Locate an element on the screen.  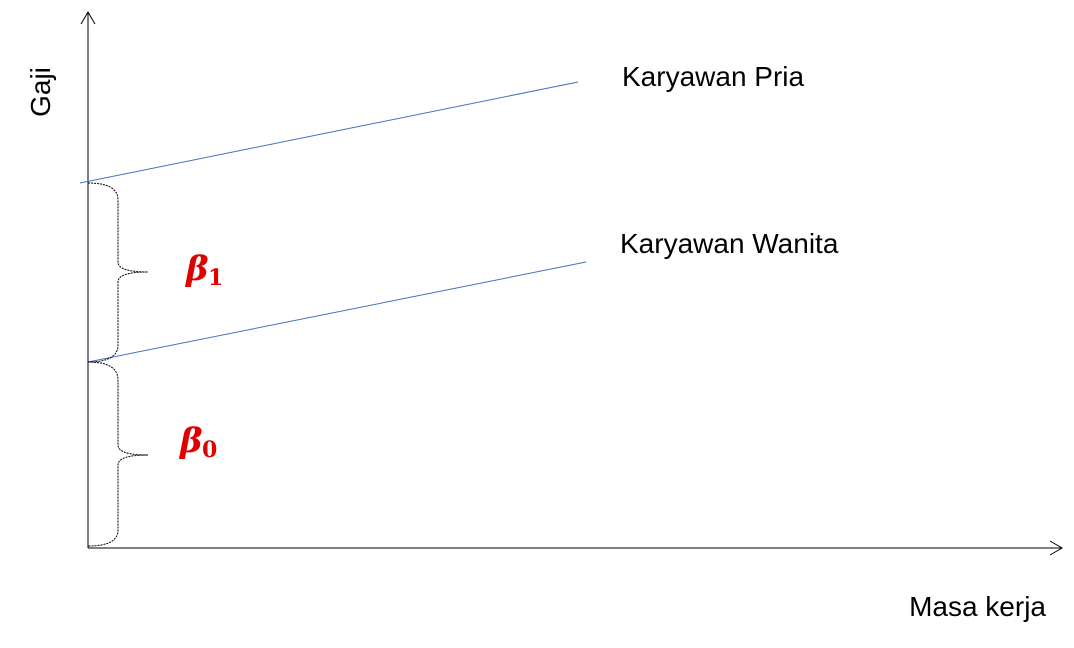
line-label: Karyawan Pria is located at coordinates (713, 76).